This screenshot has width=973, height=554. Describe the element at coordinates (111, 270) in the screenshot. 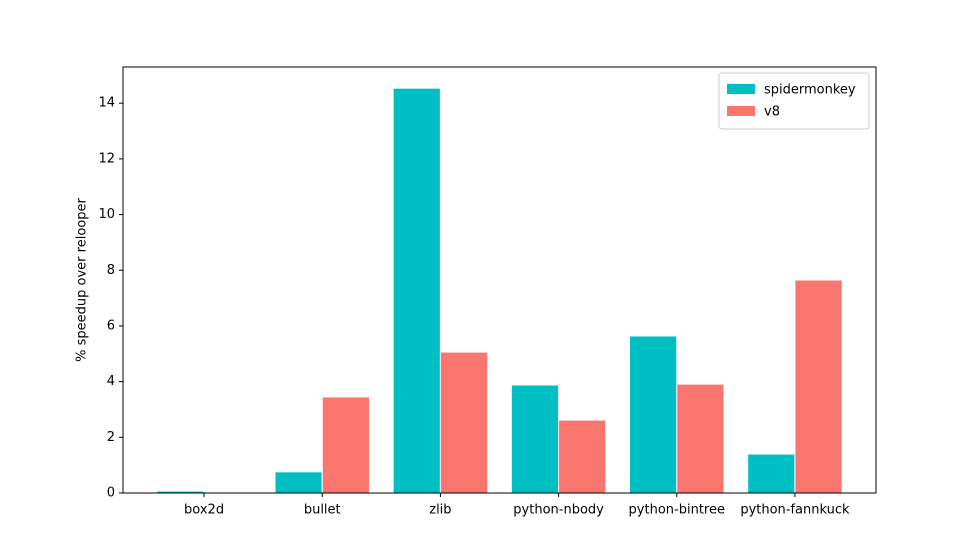

I see `y-tick-label: 8` at that location.